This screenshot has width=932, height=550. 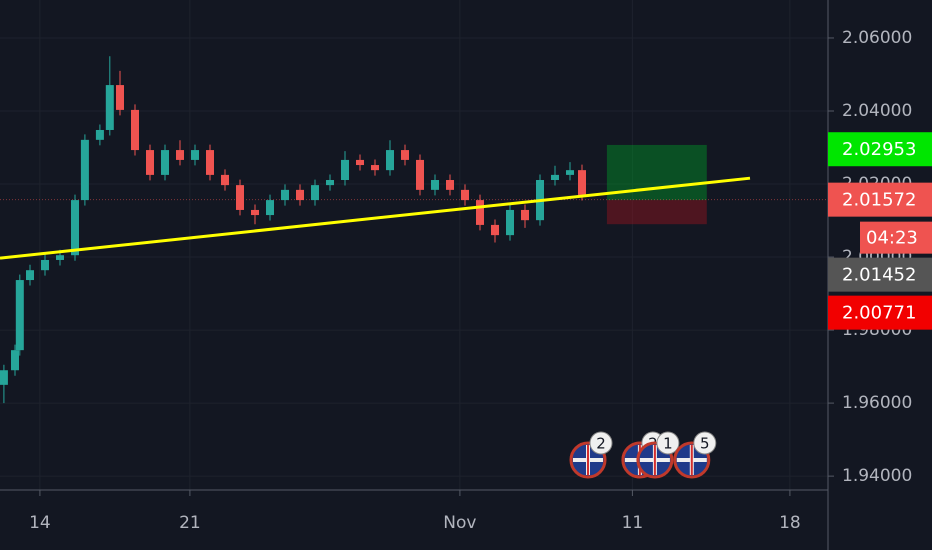 I want to click on x-axis-panel, so click(x=414, y=520).